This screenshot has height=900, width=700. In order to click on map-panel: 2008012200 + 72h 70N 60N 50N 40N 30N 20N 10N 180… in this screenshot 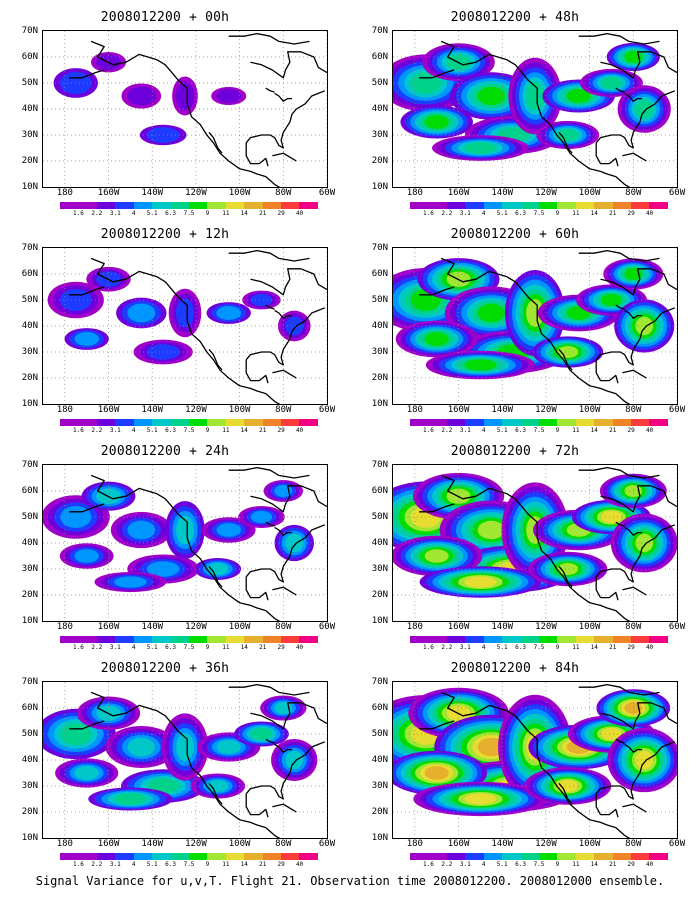, I will do `click(517, 549)`.